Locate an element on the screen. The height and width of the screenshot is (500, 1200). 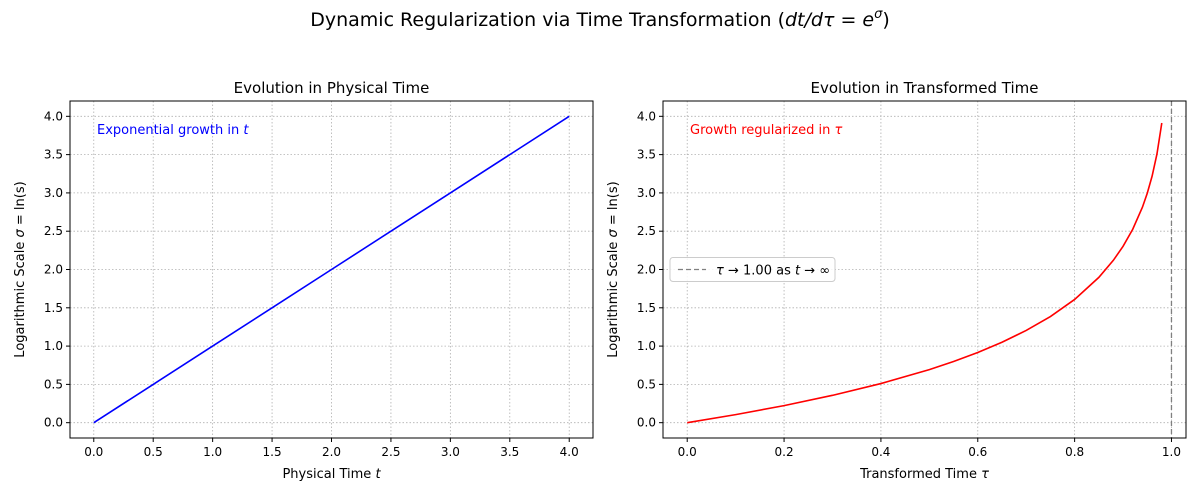
x-tick-label: 0.5 is located at coordinates (153, 452).